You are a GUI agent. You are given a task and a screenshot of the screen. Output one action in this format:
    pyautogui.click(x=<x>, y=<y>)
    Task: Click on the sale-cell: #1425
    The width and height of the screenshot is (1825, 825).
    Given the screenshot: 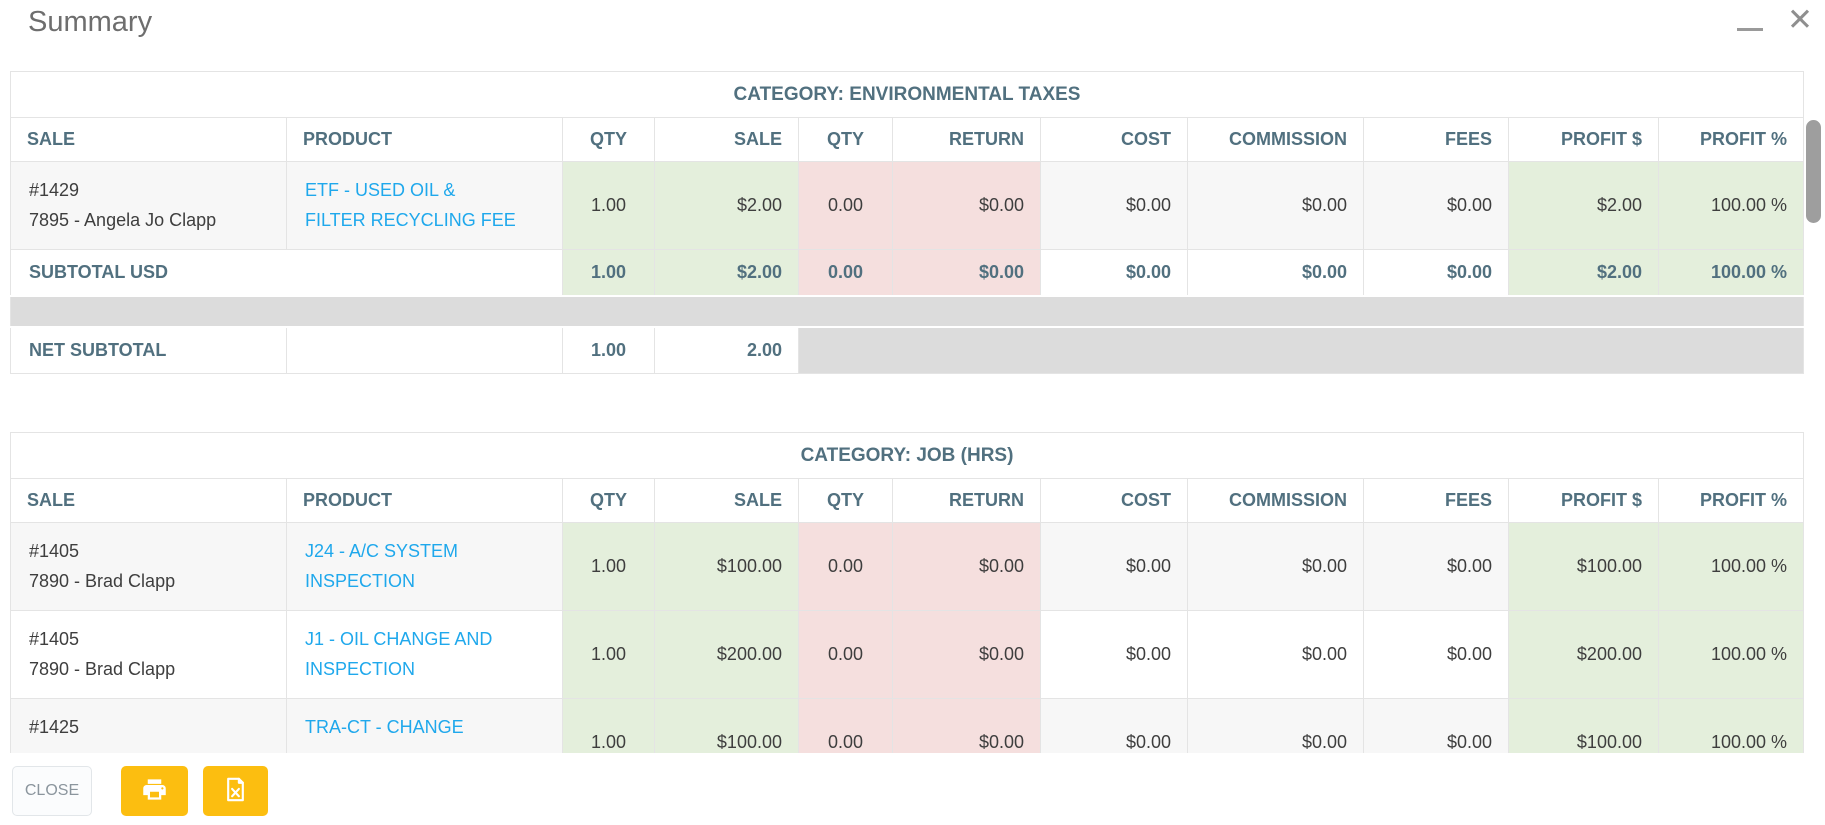 What is the action you would take?
    pyautogui.click(x=148, y=725)
    